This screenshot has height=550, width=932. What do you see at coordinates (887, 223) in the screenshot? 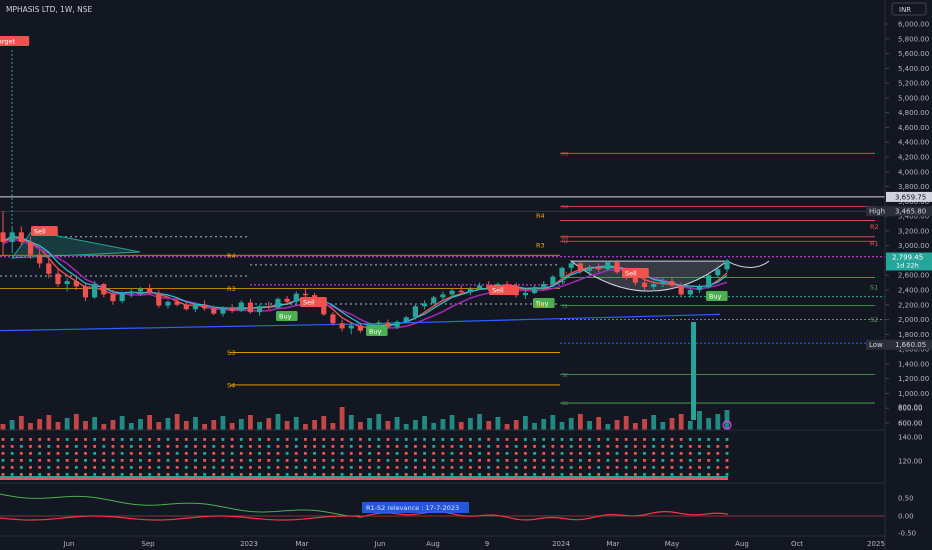
I see `price-gridlines` at bounding box center [887, 223].